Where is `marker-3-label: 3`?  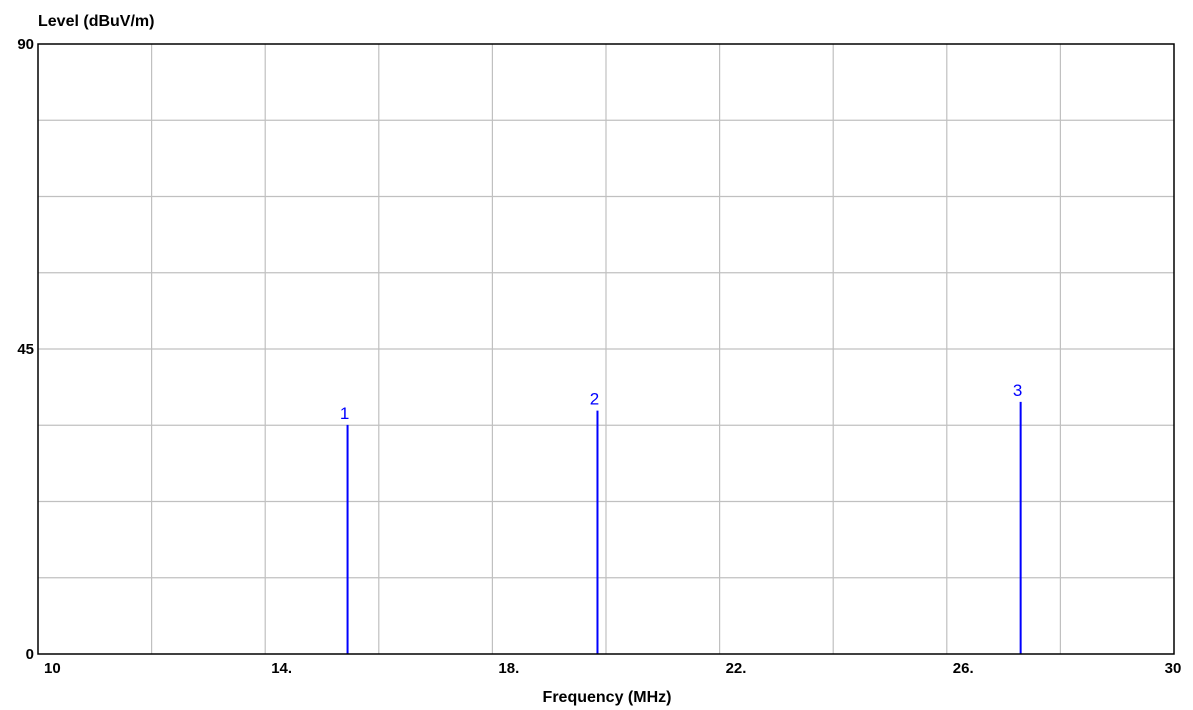
marker-3-label: 3 is located at coordinates (1017, 390).